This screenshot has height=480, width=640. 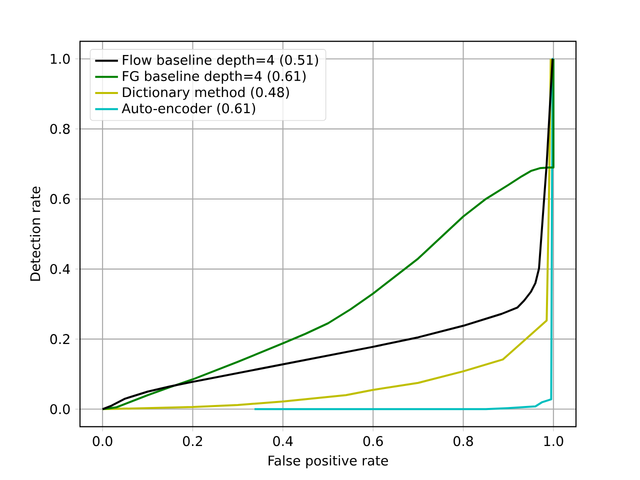 I want to click on legend-label: FG baseline depth=4 (0.61), so click(x=214, y=77).